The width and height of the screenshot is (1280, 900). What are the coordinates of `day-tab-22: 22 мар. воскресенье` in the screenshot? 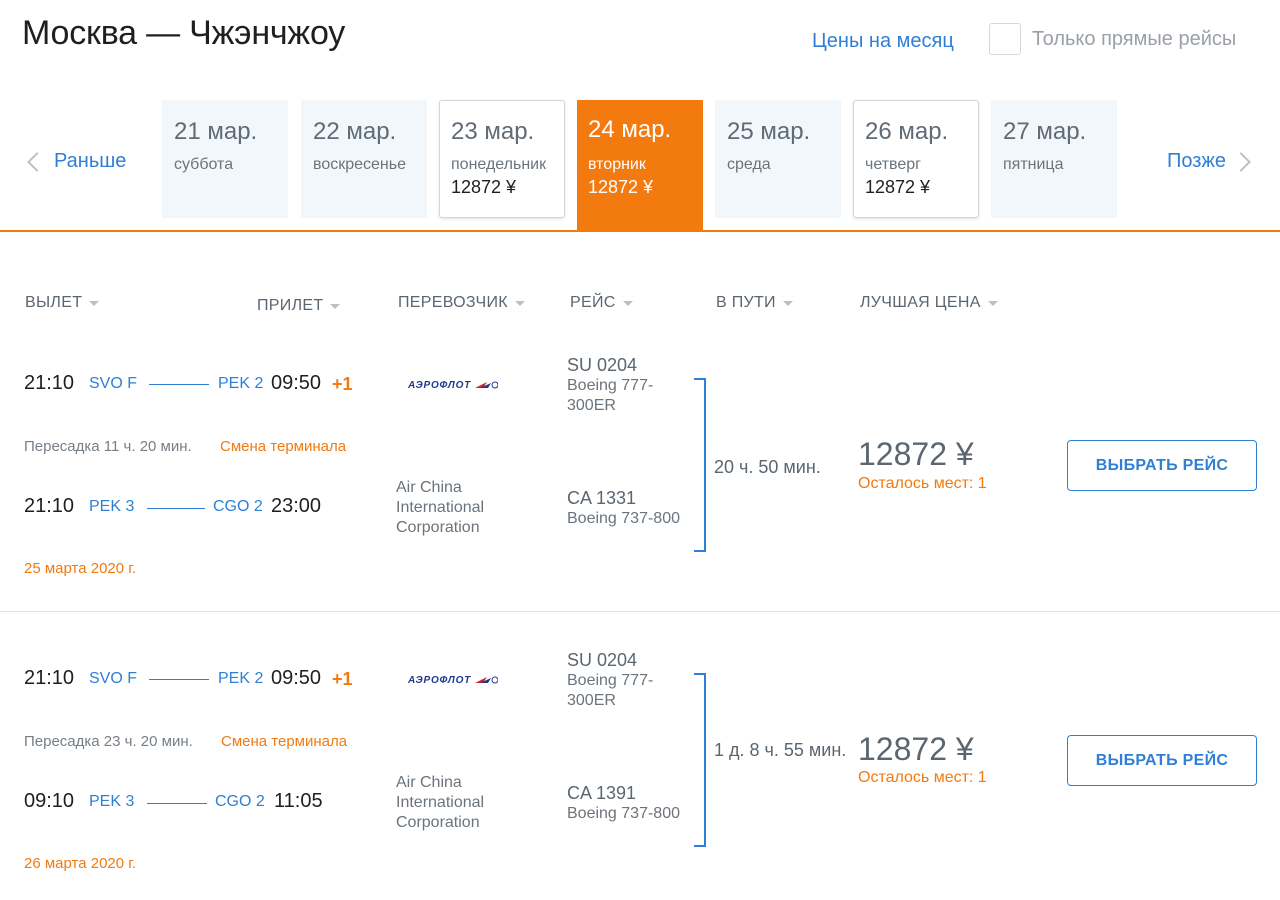 It's located at (364, 159).